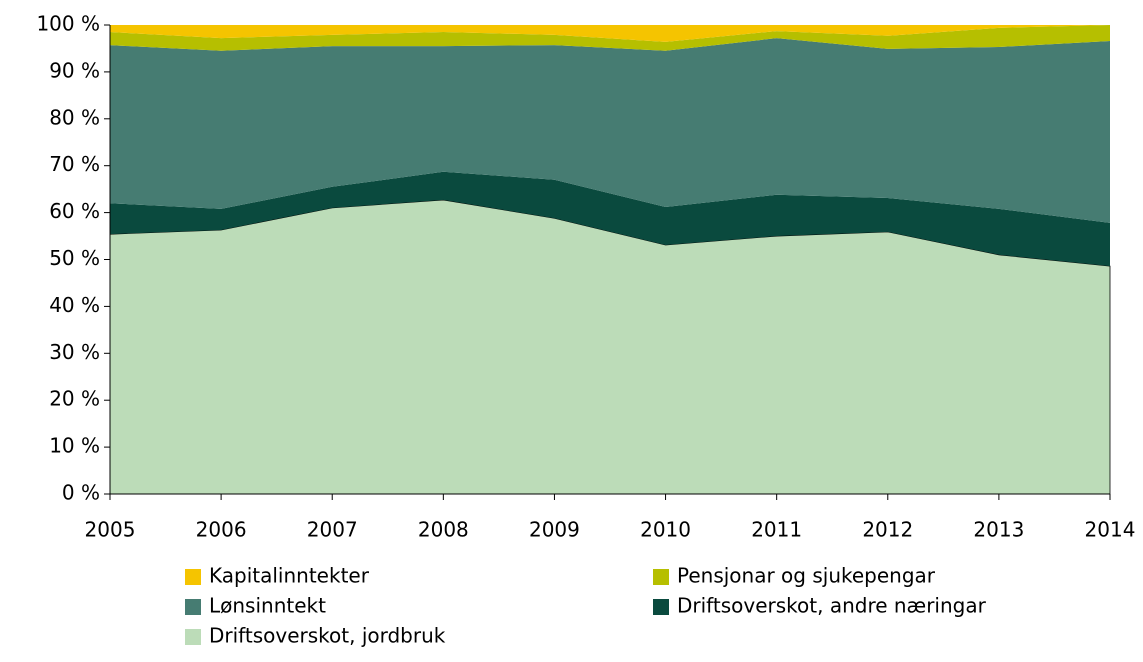 The width and height of the screenshot is (1143, 662). I want to click on y-tick-label: 90 %, so click(74, 70).